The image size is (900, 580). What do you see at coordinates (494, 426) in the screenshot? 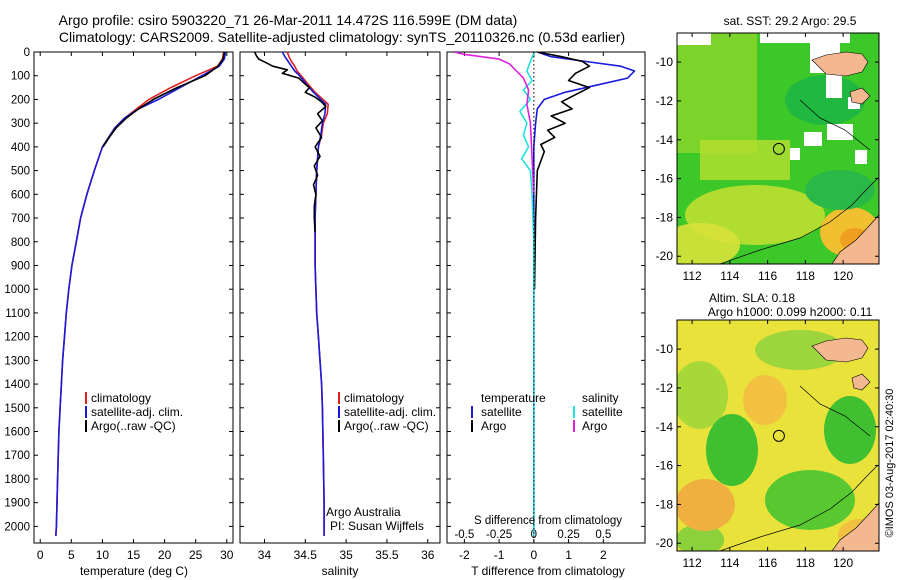
I see `legend-label-t-argo: Argo` at bounding box center [494, 426].